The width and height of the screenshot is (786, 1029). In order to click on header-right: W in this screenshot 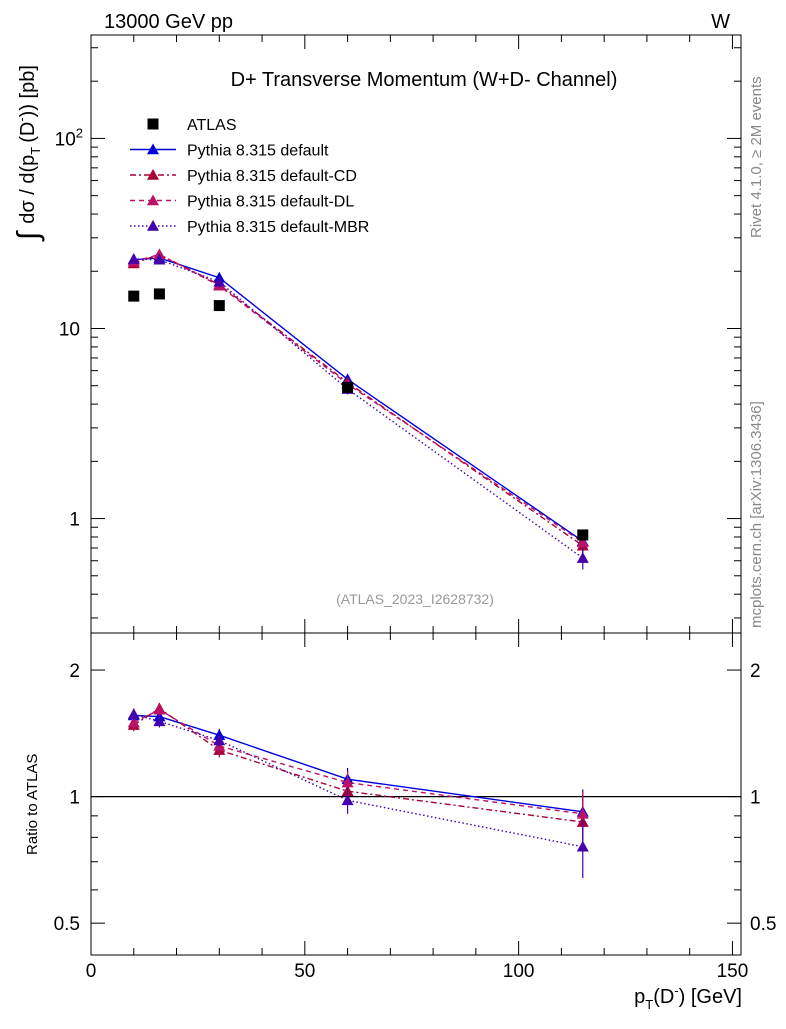, I will do `click(720, 22)`.